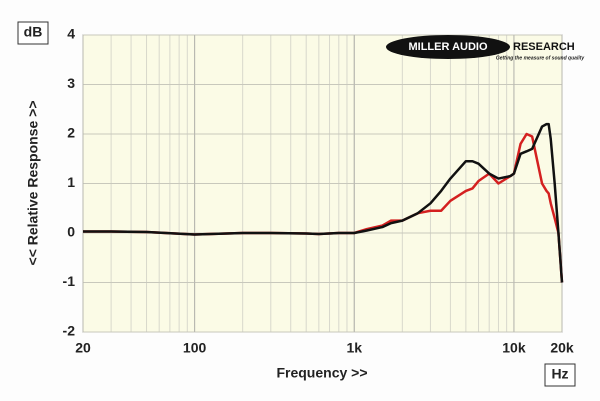 This screenshot has height=401, width=600. I want to click on logo-tagline: Getting the measure of sound quality, so click(540, 58).